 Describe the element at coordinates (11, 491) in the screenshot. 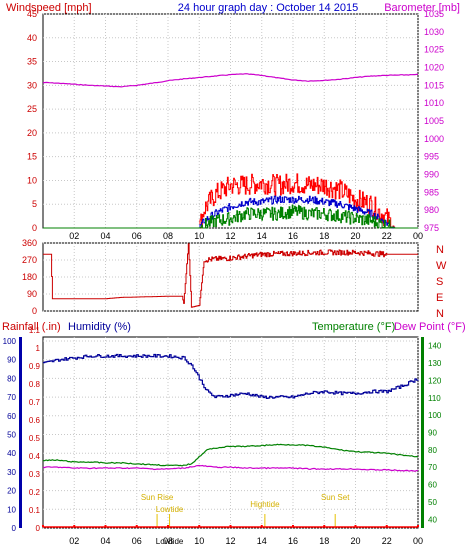

I see `humidity-tick-label: 20` at that location.